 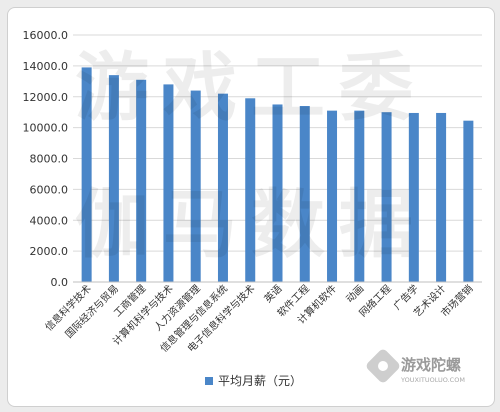 I want to click on y-tick-label: 16000.0, so click(x=46, y=35).